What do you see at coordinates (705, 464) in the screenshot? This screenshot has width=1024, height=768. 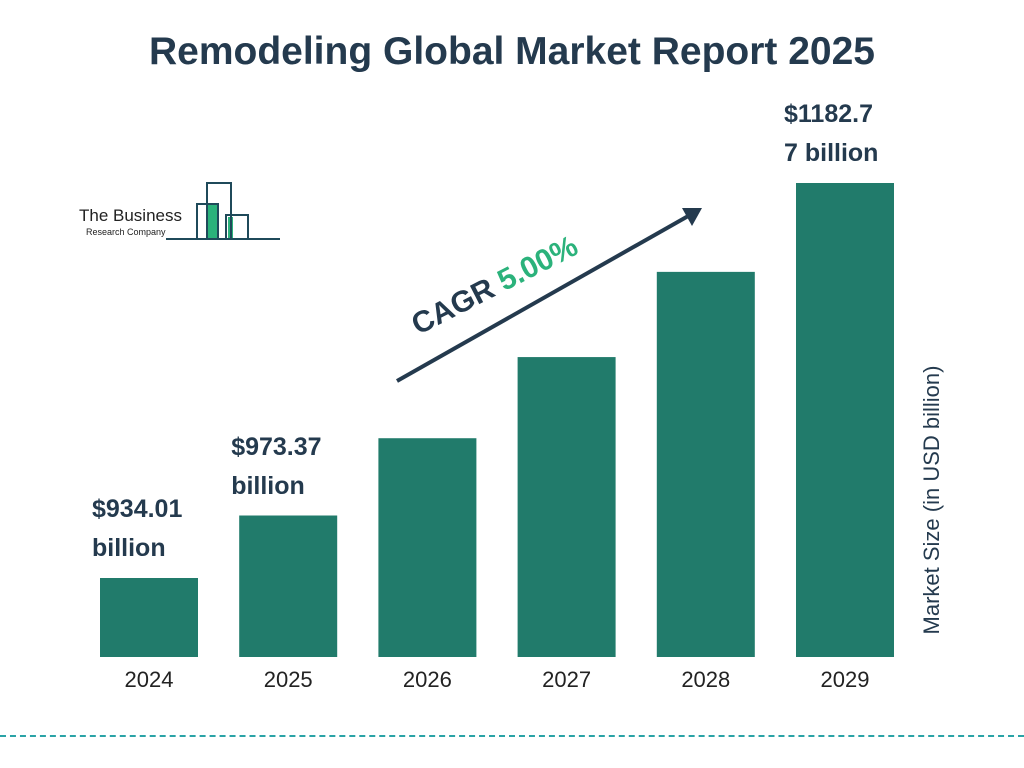 I see `bar-2028` at bounding box center [705, 464].